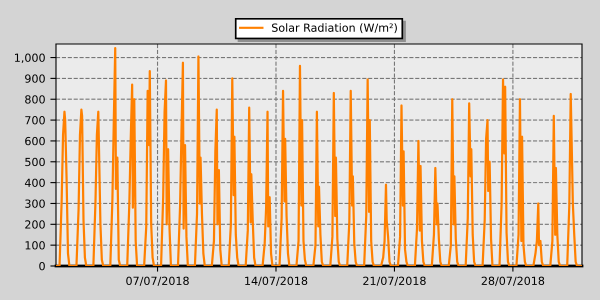  Describe the element at coordinates (42, 266) in the screenshot. I see `y-tick-label: 0` at that location.